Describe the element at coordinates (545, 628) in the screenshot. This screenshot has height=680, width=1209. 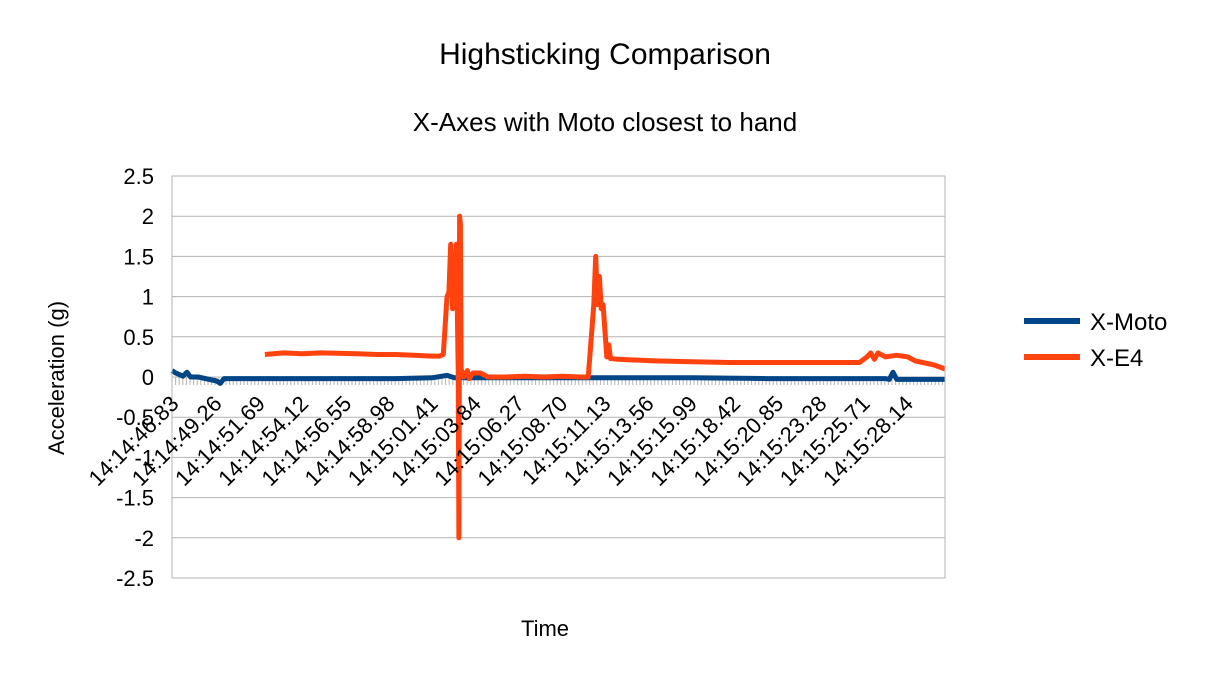
I see `x-axis-label: Time` at that location.